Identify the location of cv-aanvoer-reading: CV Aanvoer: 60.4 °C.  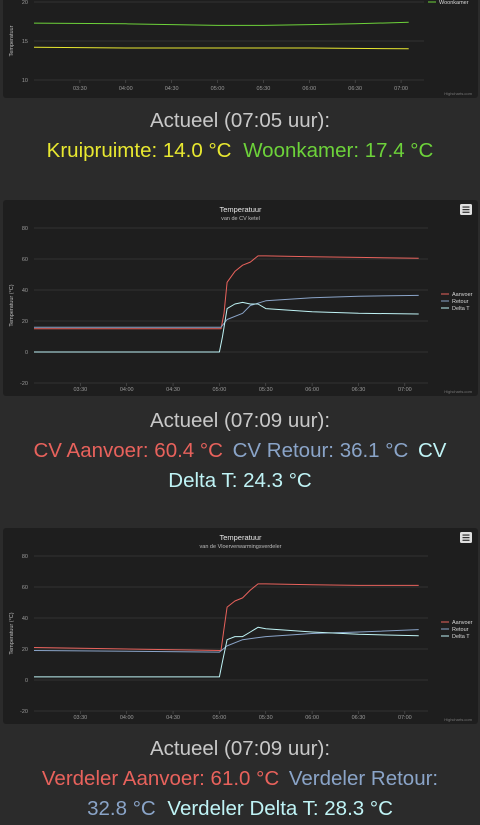
(128, 450).